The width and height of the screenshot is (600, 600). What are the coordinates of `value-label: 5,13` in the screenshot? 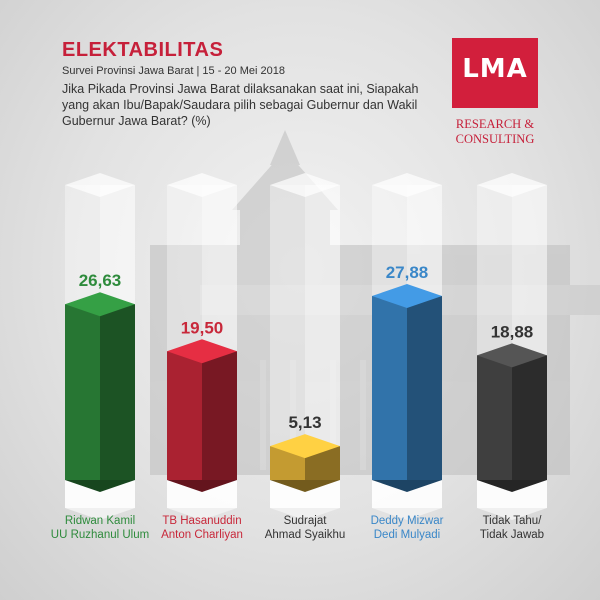 It's located at (304, 422).